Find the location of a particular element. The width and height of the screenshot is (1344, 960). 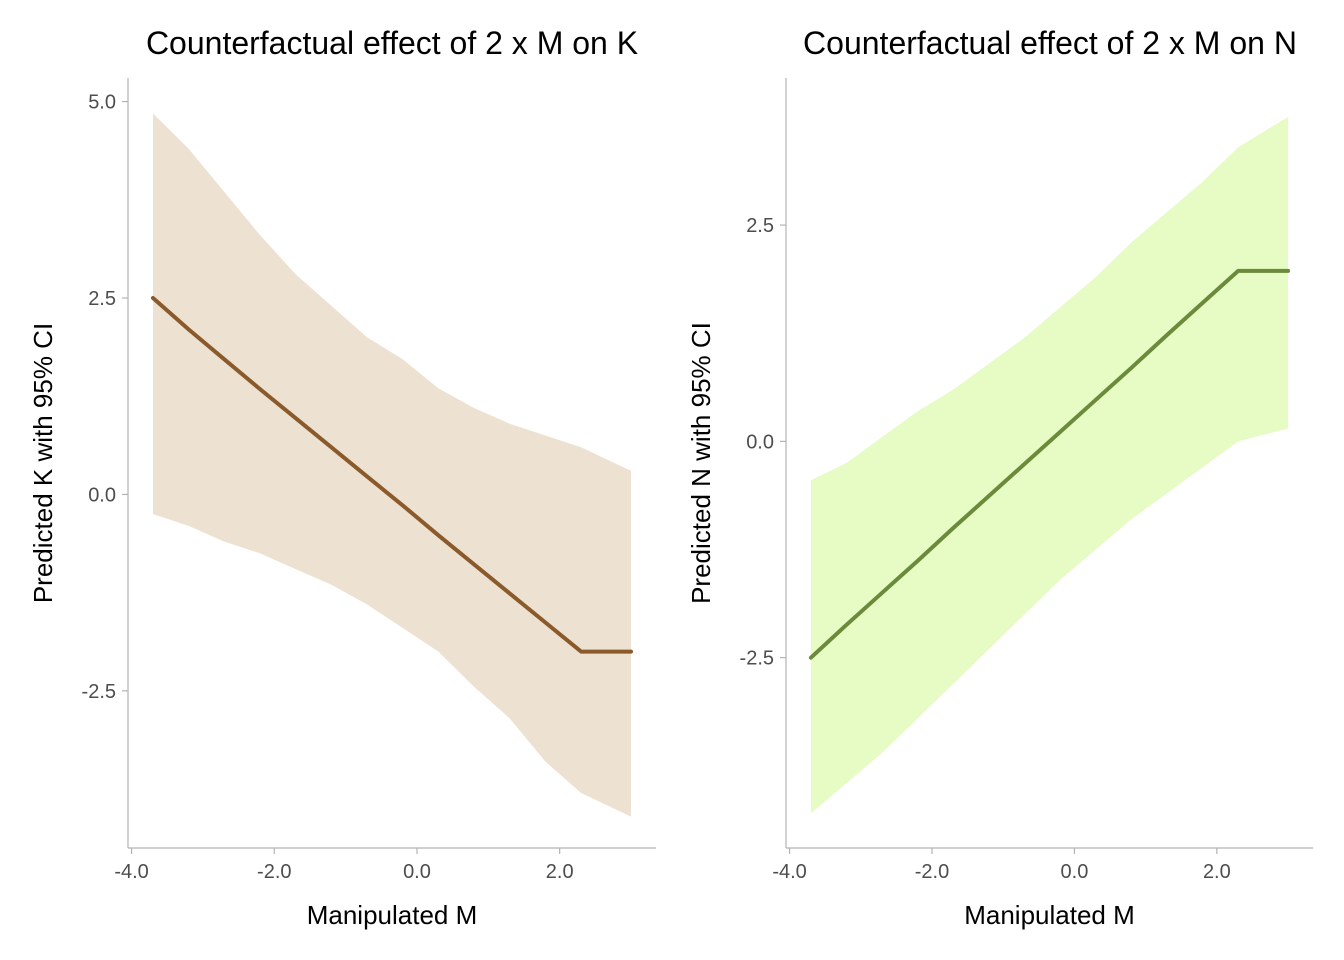

y-axis-title: Predicted K with 95% CI is located at coordinates (43, 463).